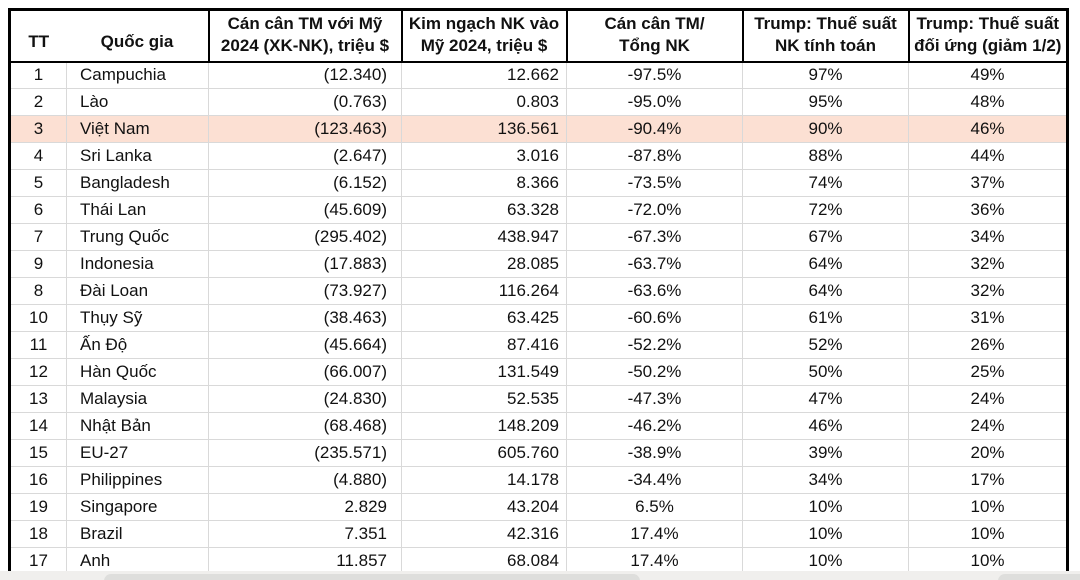 Image resolution: width=1080 pixels, height=580 pixels. Describe the element at coordinates (654, 534) in the screenshot. I see `cell-balance-ratio: 17.4%` at that location.